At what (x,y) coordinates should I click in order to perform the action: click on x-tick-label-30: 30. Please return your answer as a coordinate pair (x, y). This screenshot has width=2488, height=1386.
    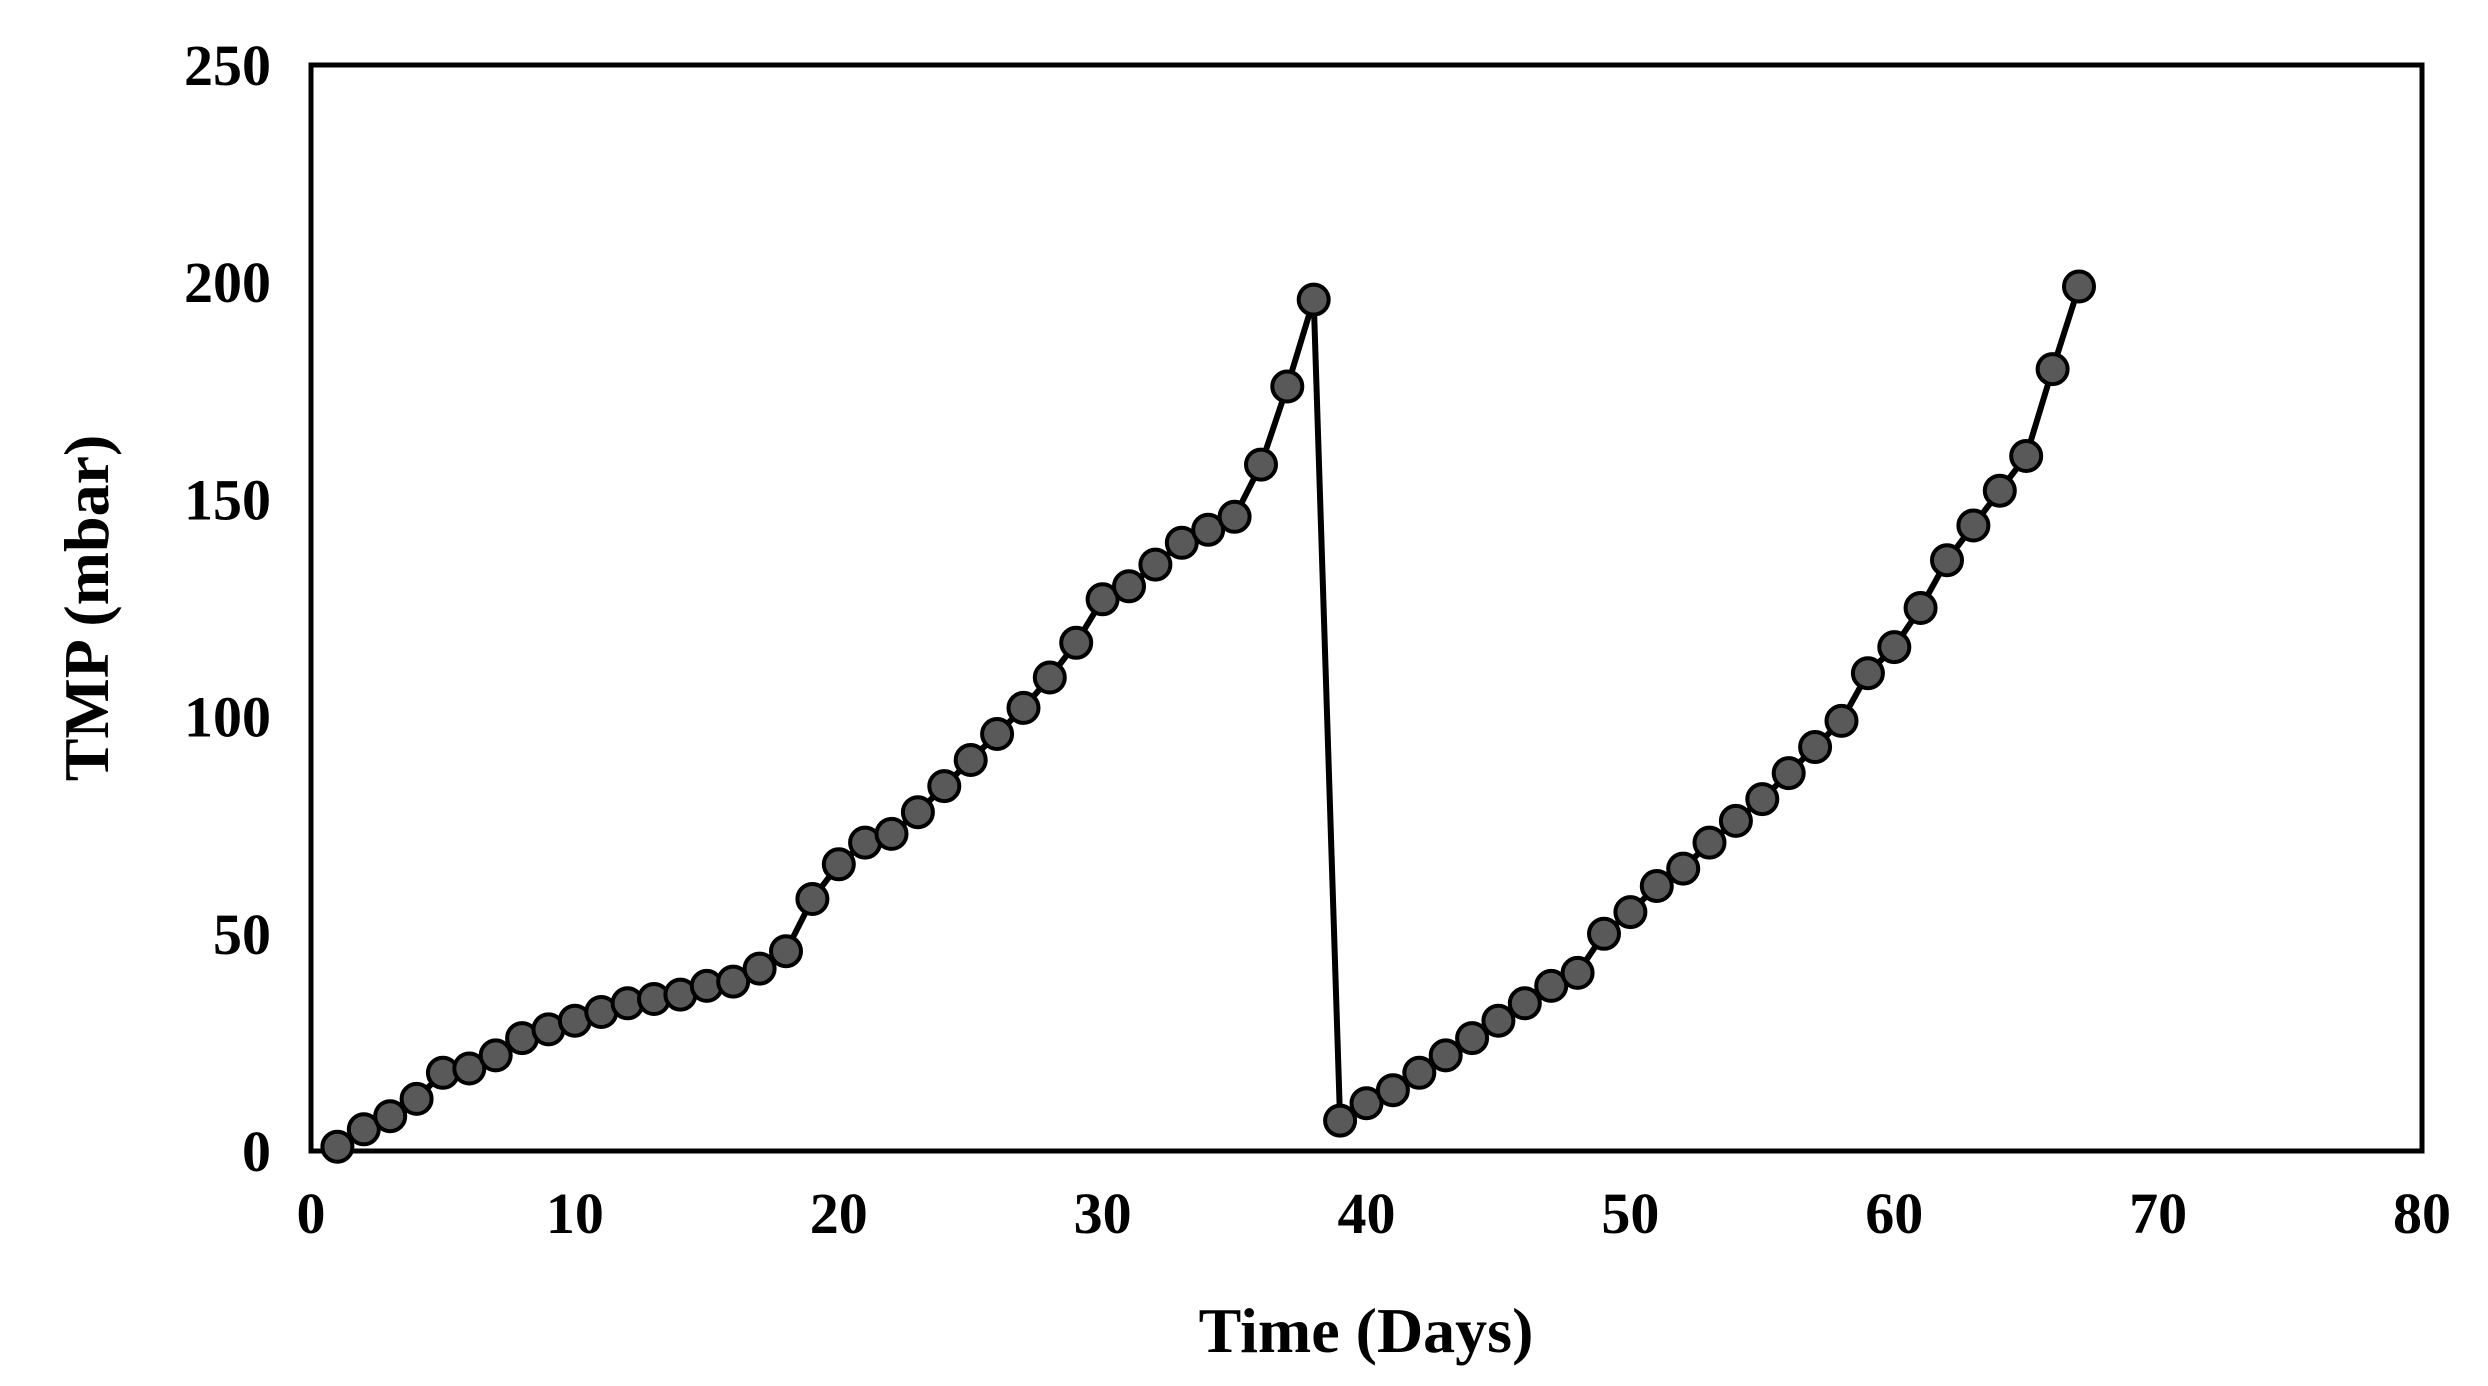
    Looking at the image, I should click on (1103, 1213).